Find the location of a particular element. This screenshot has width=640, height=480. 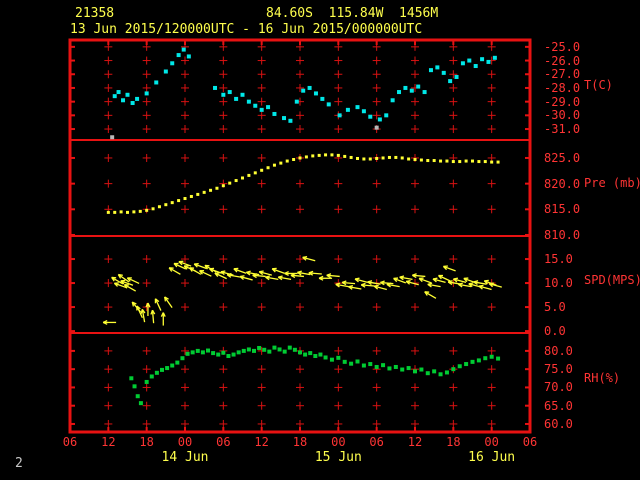

y-tick-label: 15.0 is located at coordinates (558, 259).